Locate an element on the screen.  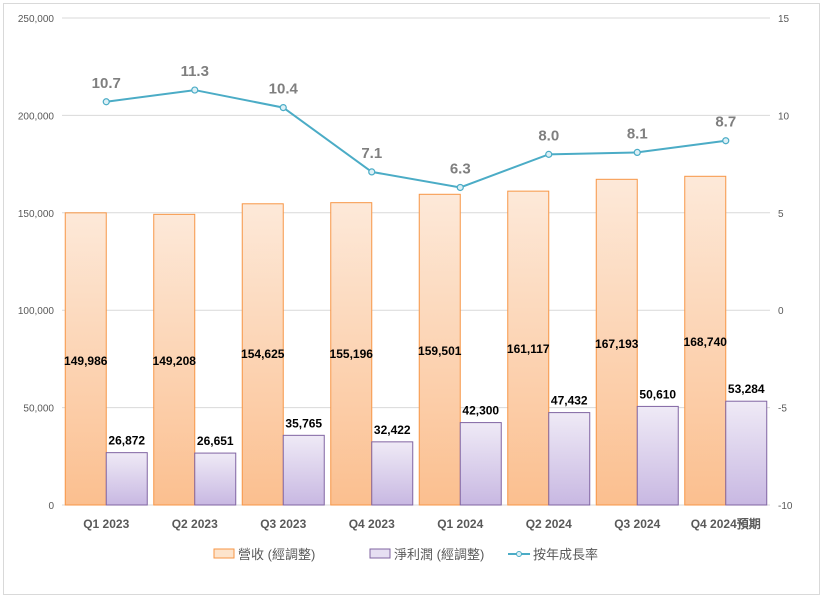
x-category-label: Q4 2023 is located at coordinates (372, 524).